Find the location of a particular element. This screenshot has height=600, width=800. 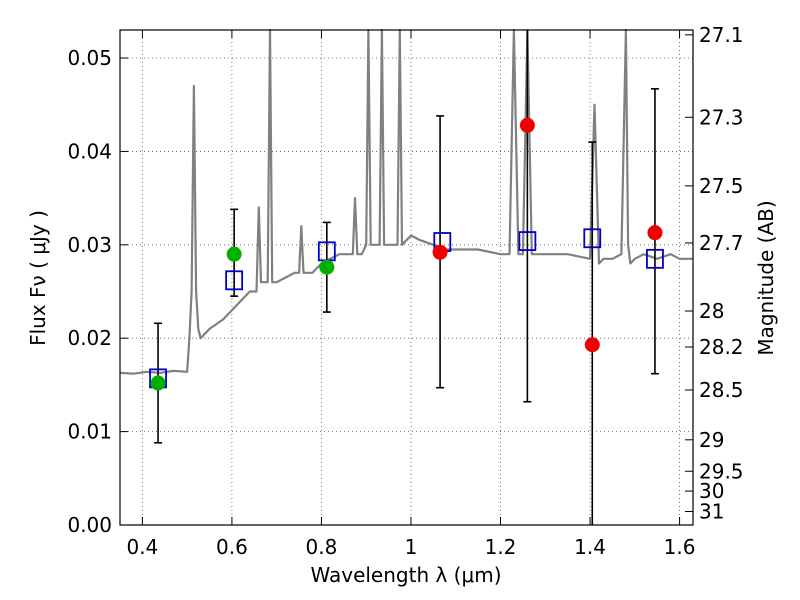

y-tick-label: 0.00 is located at coordinates (89, 525).